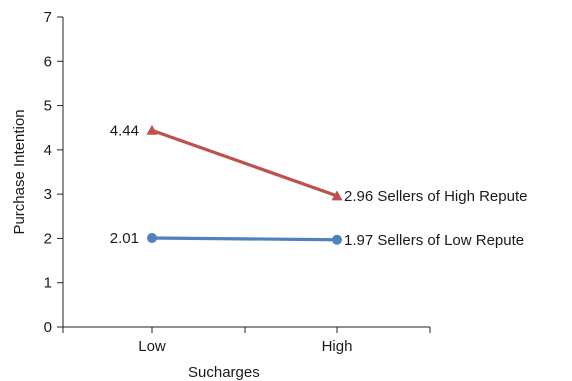 The image size is (572, 381). I want to click on x-tick-label: Low, so click(152, 346).